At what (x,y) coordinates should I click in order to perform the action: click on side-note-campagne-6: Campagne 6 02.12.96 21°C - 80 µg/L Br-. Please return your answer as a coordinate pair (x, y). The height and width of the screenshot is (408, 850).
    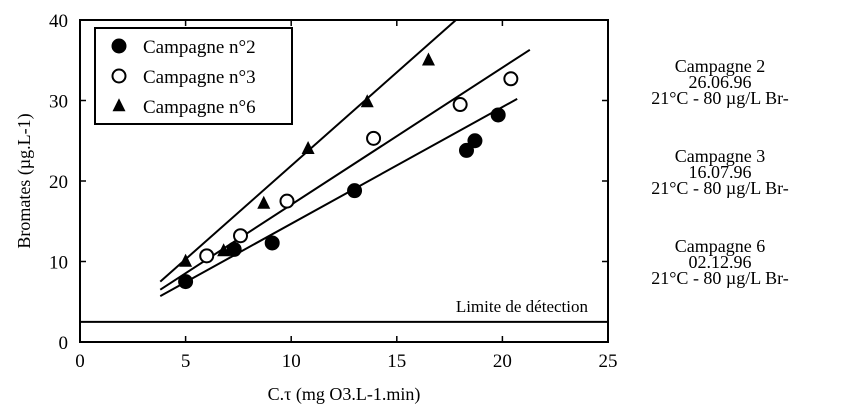
    Looking at the image, I should click on (720, 262).